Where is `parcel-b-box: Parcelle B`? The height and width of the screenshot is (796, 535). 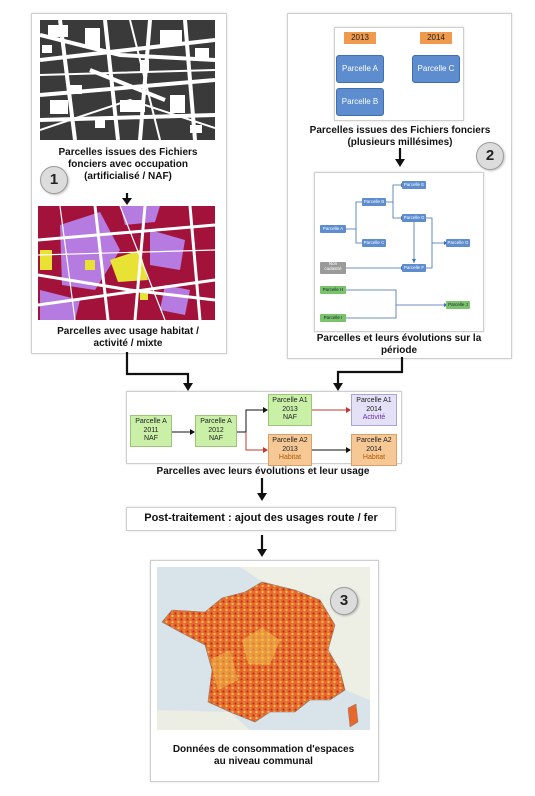 parcel-b-box: Parcelle B is located at coordinates (360, 102).